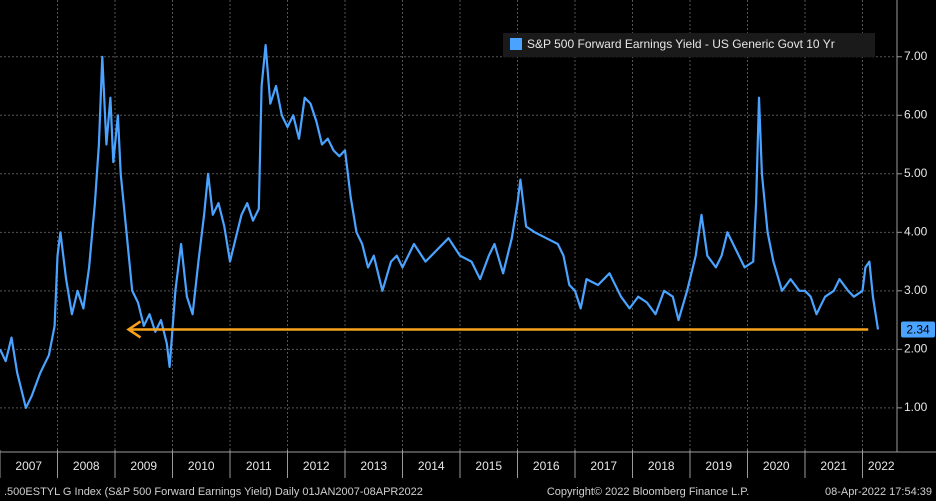 This screenshot has height=501, width=936. What do you see at coordinates (603, 466) in the screenshot?
I see `x-tick-label: 2017` at bounding box center [603, 466].